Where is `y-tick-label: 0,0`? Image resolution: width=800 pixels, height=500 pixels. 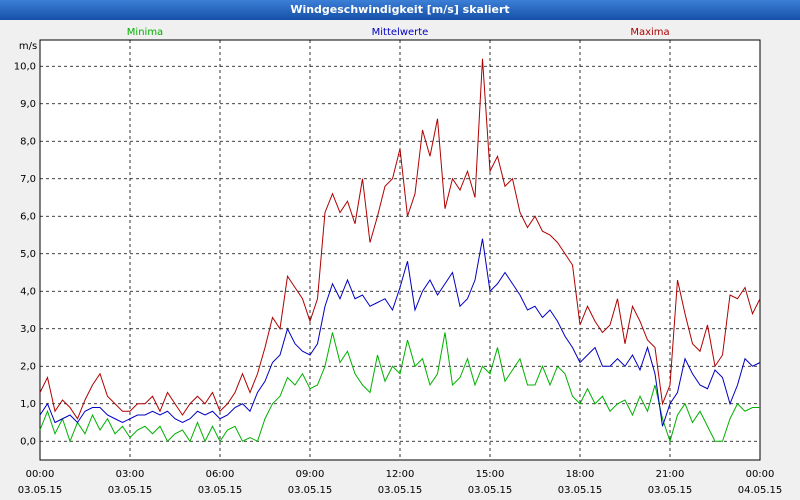 y-tick-label: 0,0 is located at coordinates (28, 441).